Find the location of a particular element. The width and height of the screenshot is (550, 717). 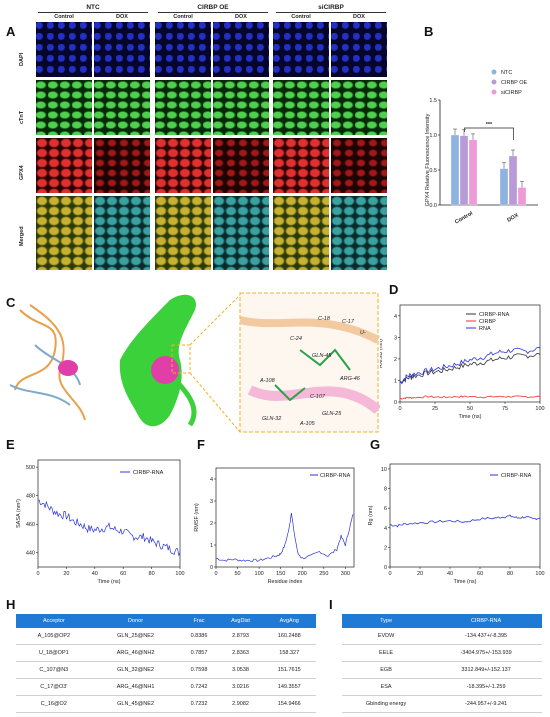

table-row: A_105@OP2 GLN_25@NE2 0.8386 2.8793 160.2488 is located at coordinates (166, 636).